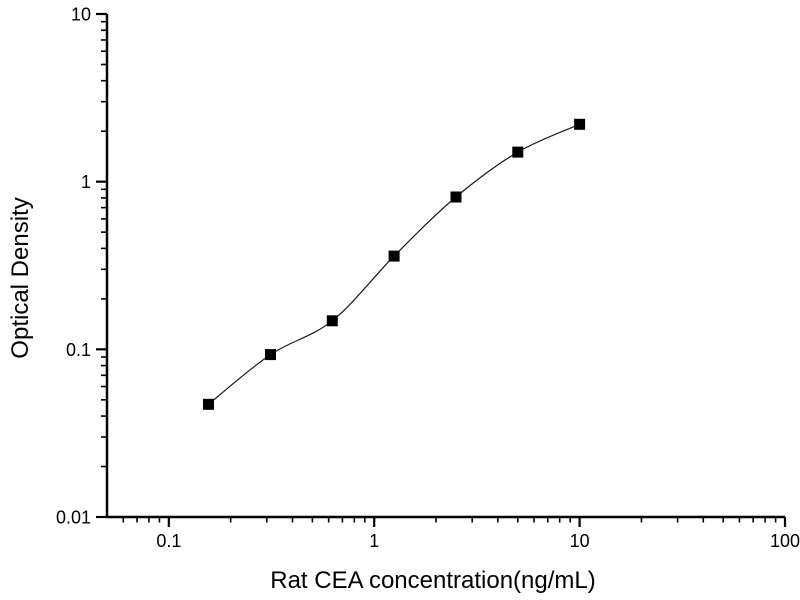 The width and height of the screenshot is (800, 600). I want to click on y-tick-label: 0.01, so click(73, 518).